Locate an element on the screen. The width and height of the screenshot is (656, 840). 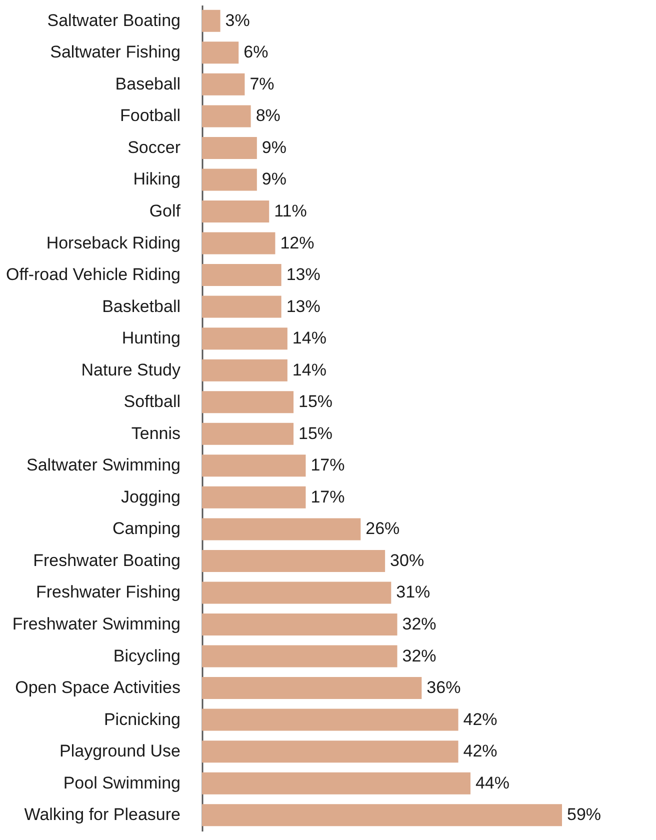
y-tick-label: Freshwater Swimming is located at coordinates (96, 624).